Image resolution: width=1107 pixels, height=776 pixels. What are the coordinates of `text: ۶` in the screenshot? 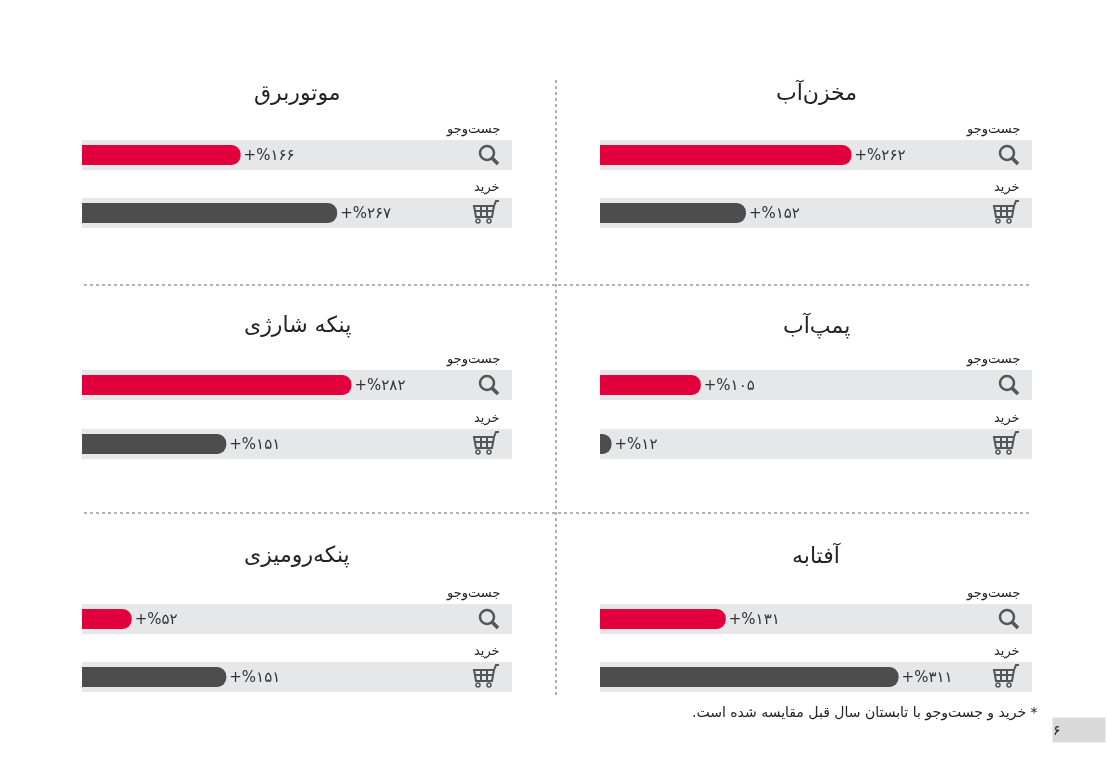 It's located at (1057, 730).